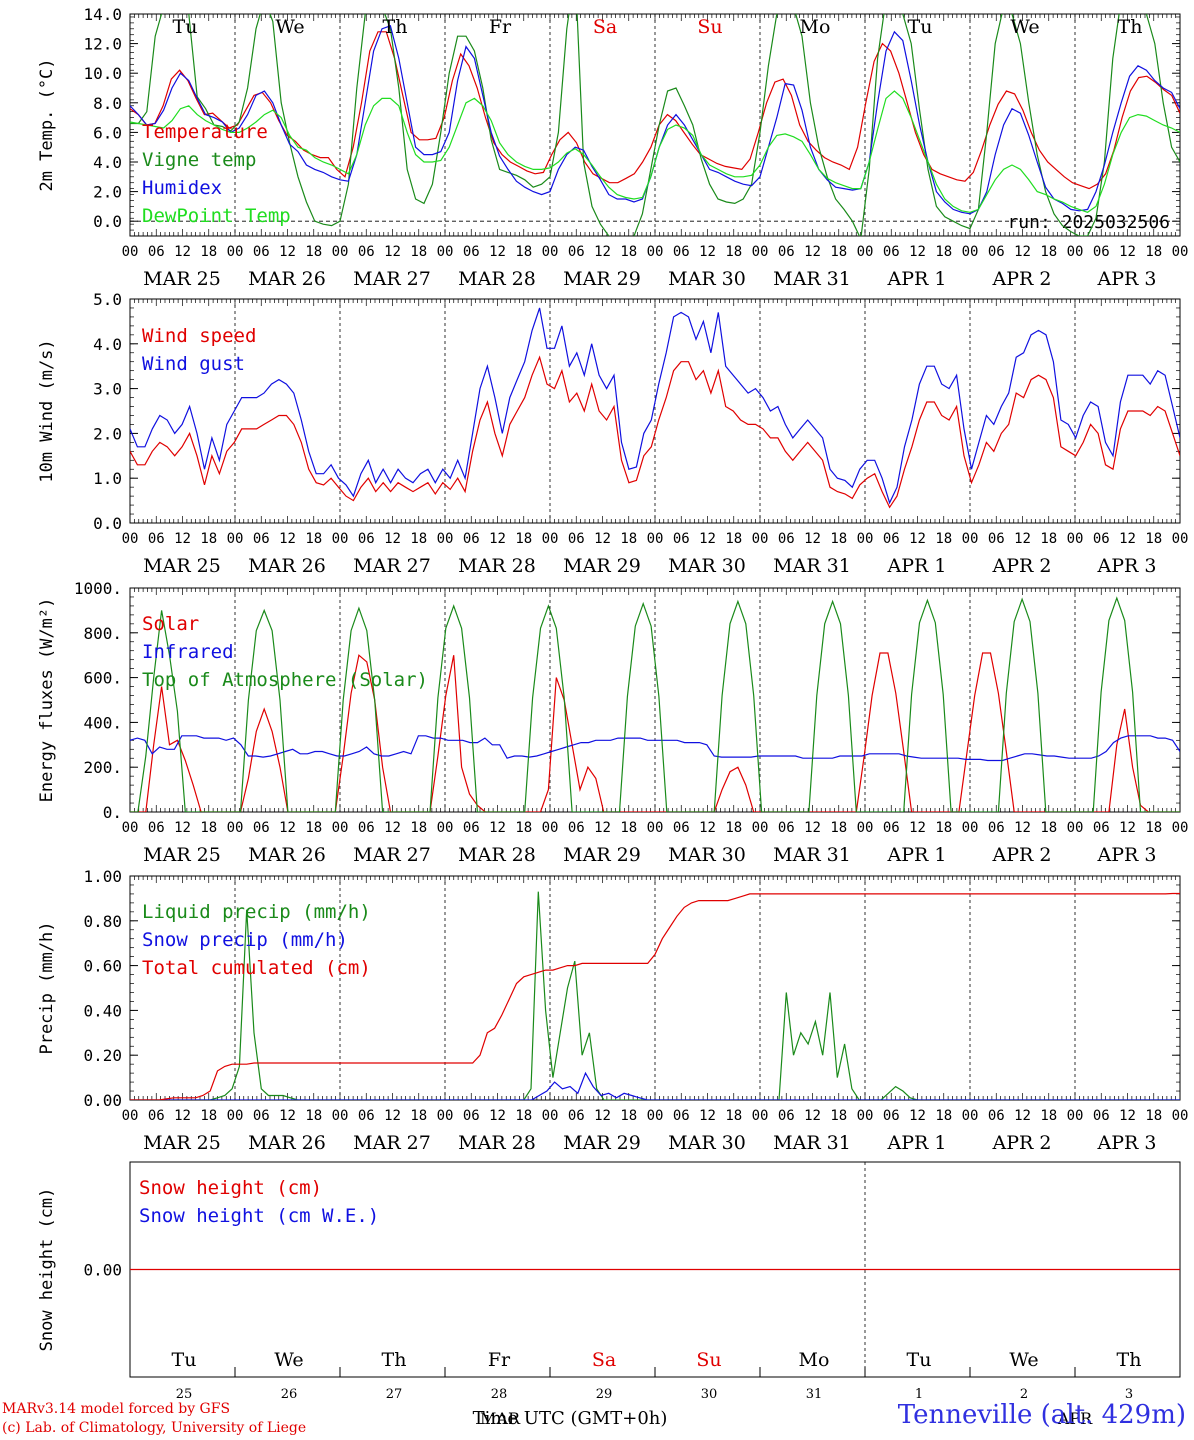  I want to click on date-label: MAR 27, so click(392, 279).